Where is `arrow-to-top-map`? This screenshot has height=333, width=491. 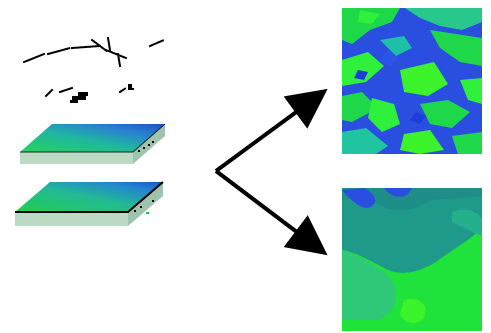 arrow-to-top-map is located at coordinates (271, 130).